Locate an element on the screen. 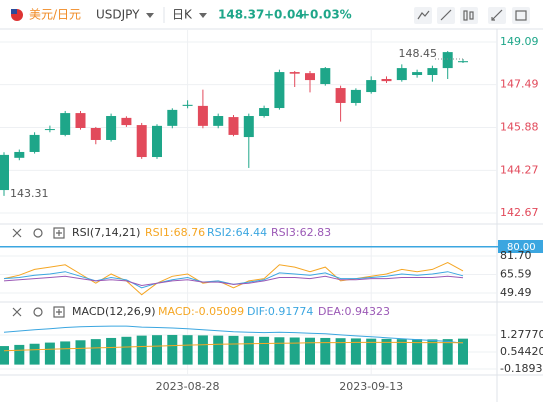  reference-label-bg is located at coordinates (520, 246).